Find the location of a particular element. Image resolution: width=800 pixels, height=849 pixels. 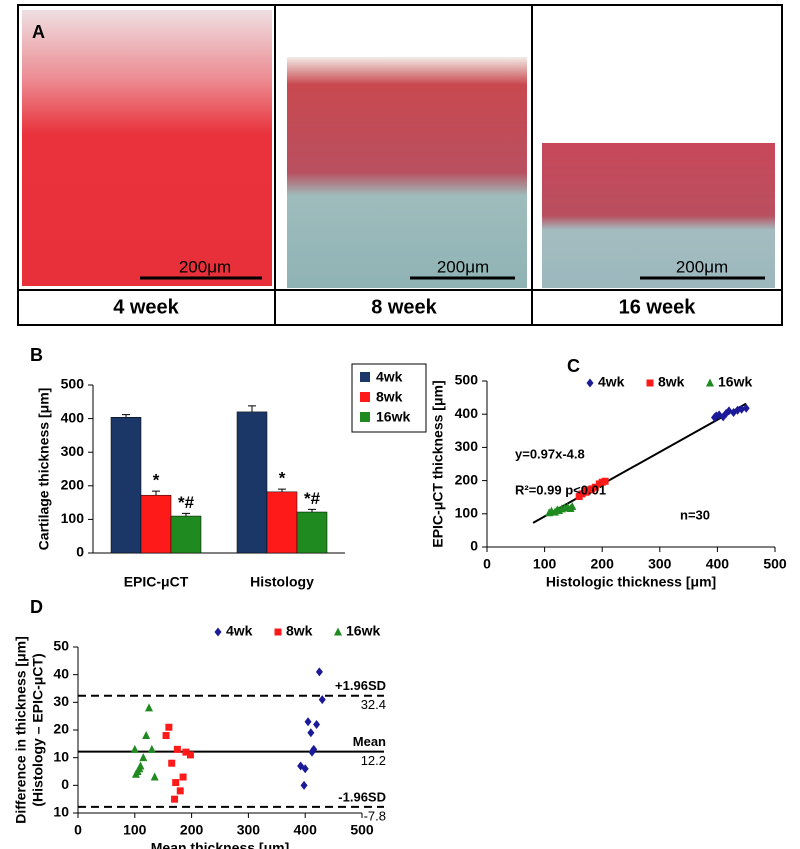

caption: 16 week is located at coordinates (658, 307).